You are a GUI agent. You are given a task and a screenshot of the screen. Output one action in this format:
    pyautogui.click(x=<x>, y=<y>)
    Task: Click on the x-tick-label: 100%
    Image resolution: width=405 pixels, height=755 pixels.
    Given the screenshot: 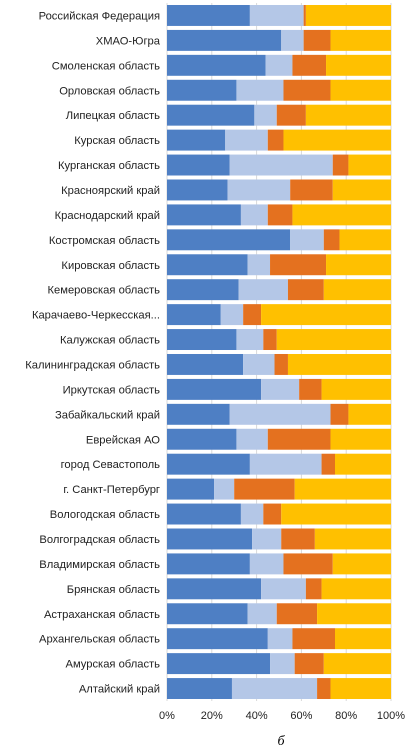 What is the action you would take?
    pyautogui.click(x=391, y=716)
    